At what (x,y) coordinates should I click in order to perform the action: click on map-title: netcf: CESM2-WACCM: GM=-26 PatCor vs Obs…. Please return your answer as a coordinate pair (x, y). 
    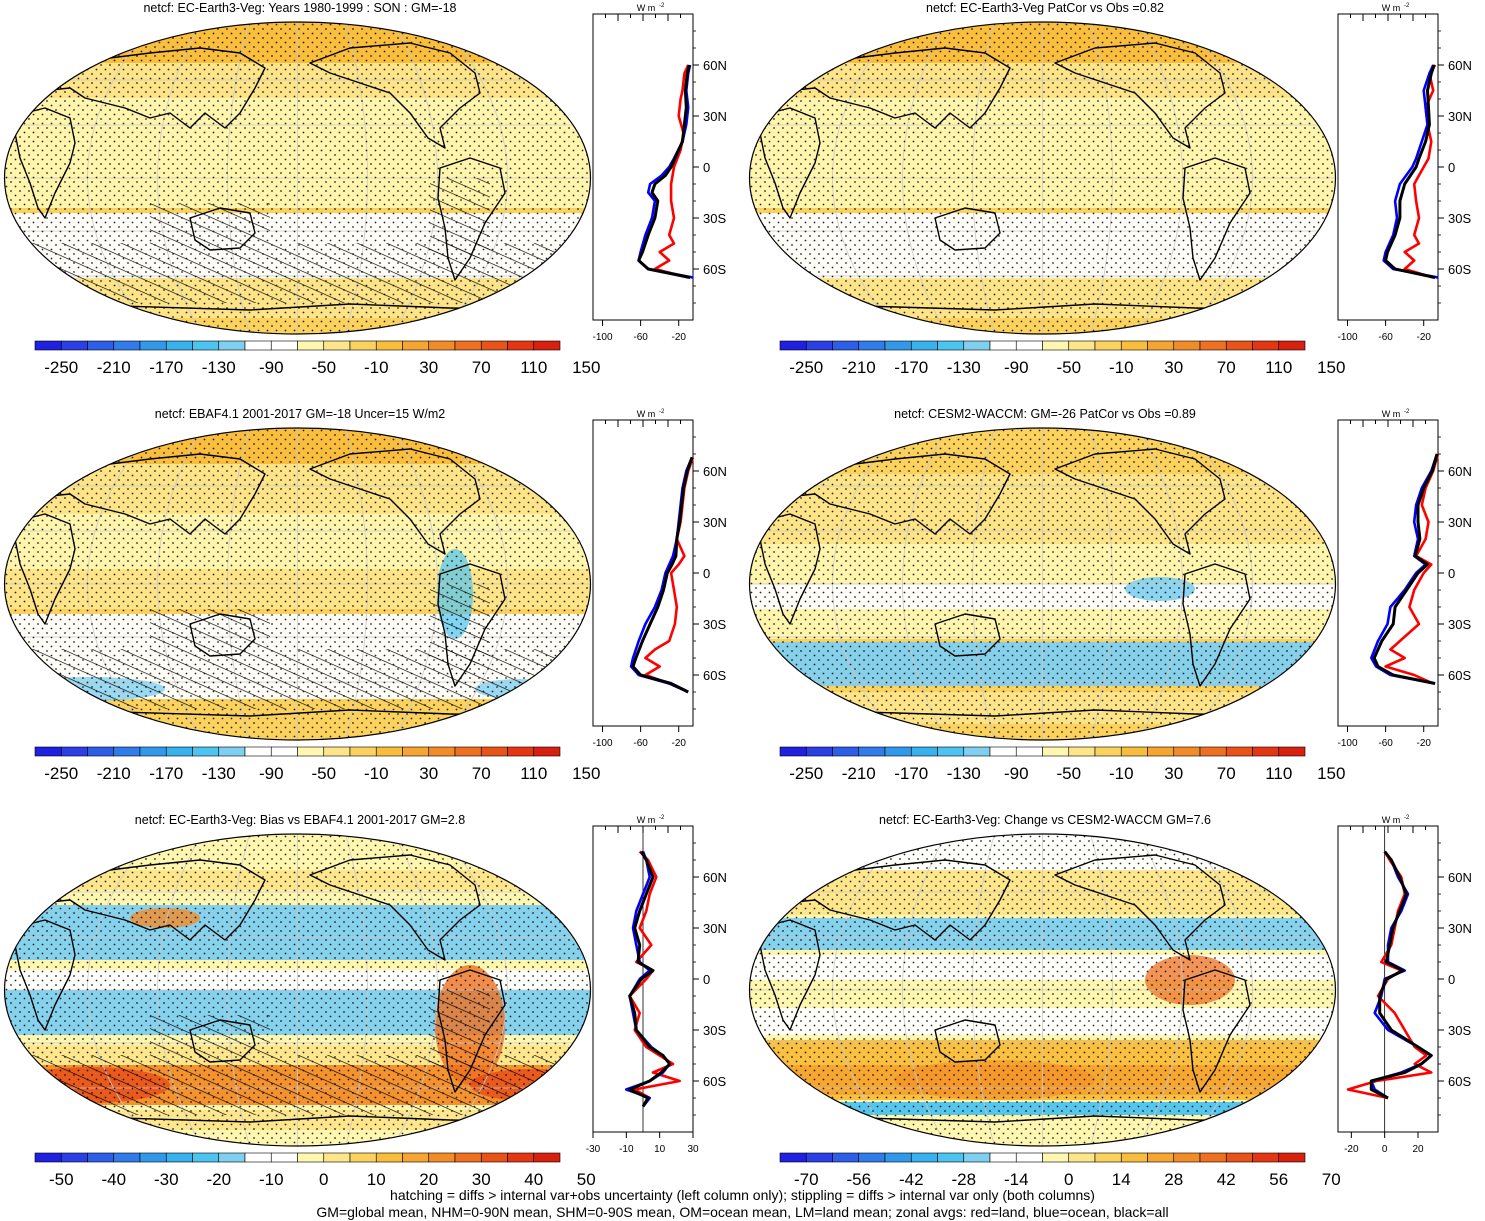
    Looking at the image, I should click on (1045, 414).